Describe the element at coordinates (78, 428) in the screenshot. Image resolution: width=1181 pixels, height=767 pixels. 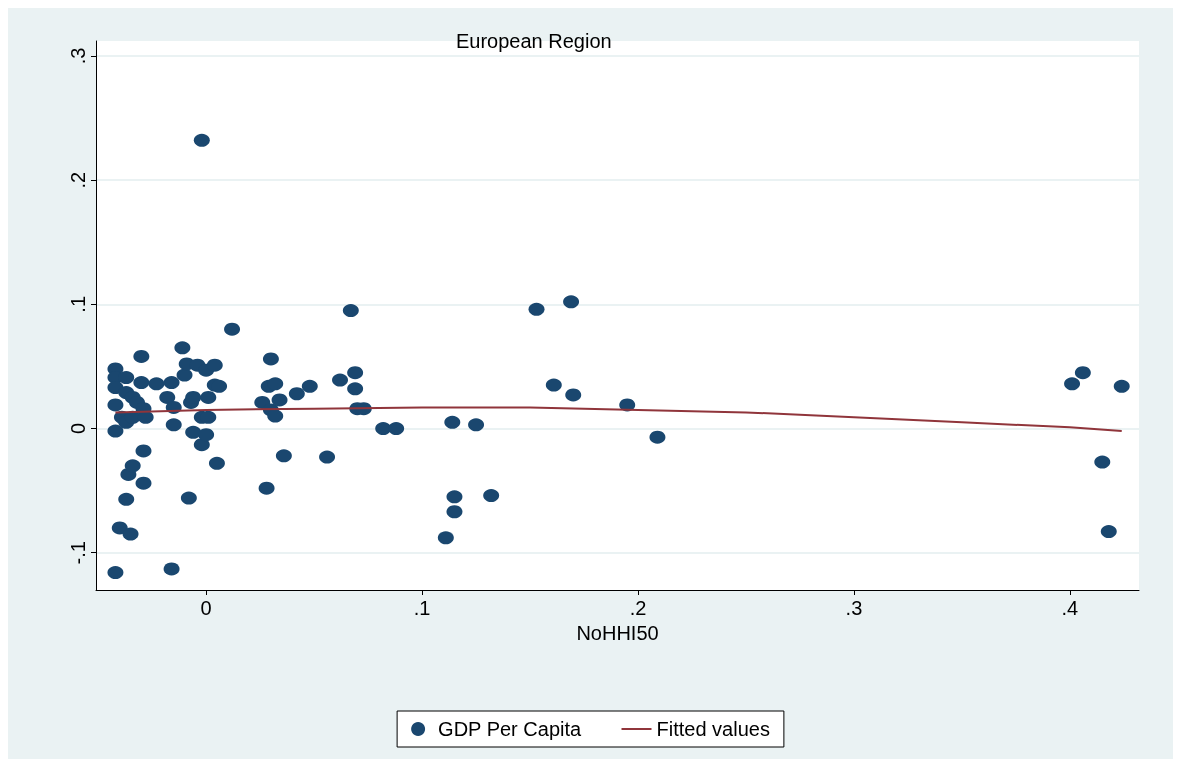
I see `y-tick-label: 0` at that location.